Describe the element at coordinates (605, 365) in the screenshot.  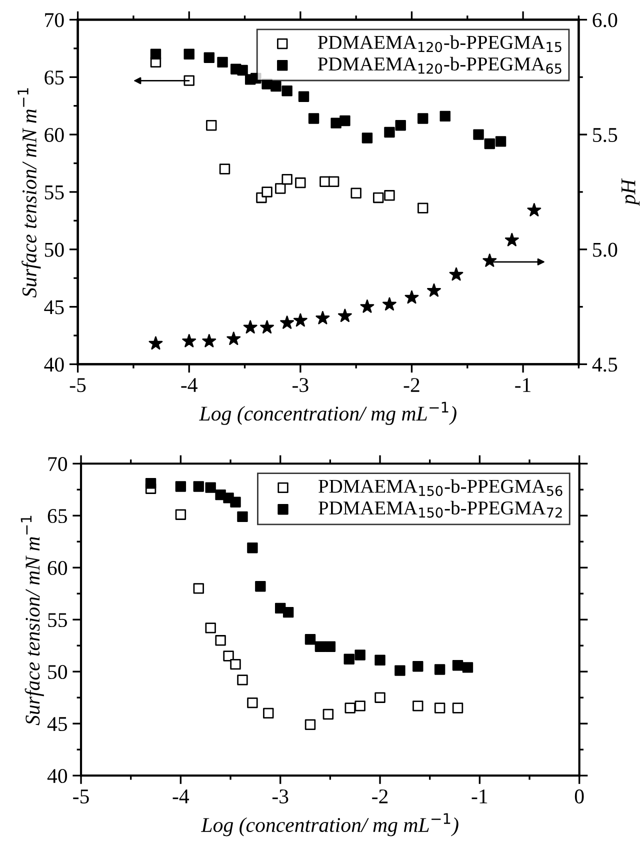
I see `y2-tick-label: 4.5` at that location.